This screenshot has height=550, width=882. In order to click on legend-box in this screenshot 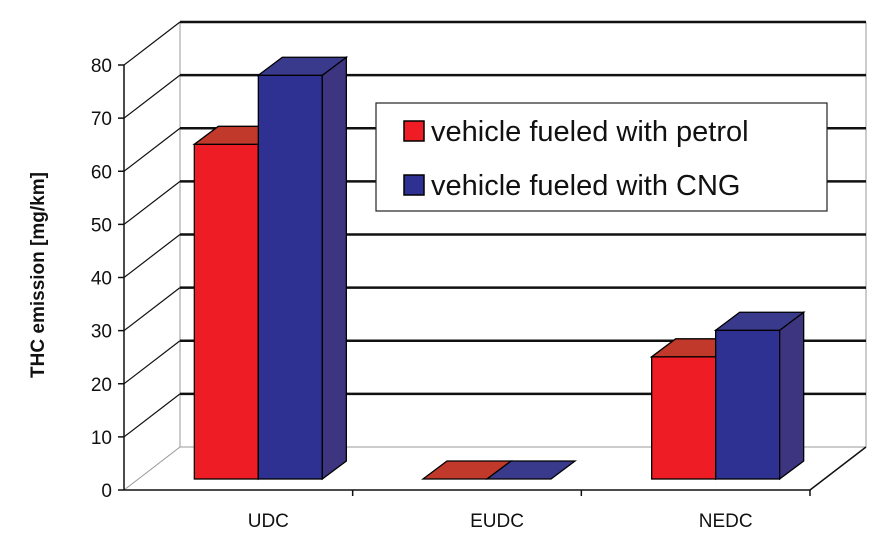, I will do `click(601, 157)`.